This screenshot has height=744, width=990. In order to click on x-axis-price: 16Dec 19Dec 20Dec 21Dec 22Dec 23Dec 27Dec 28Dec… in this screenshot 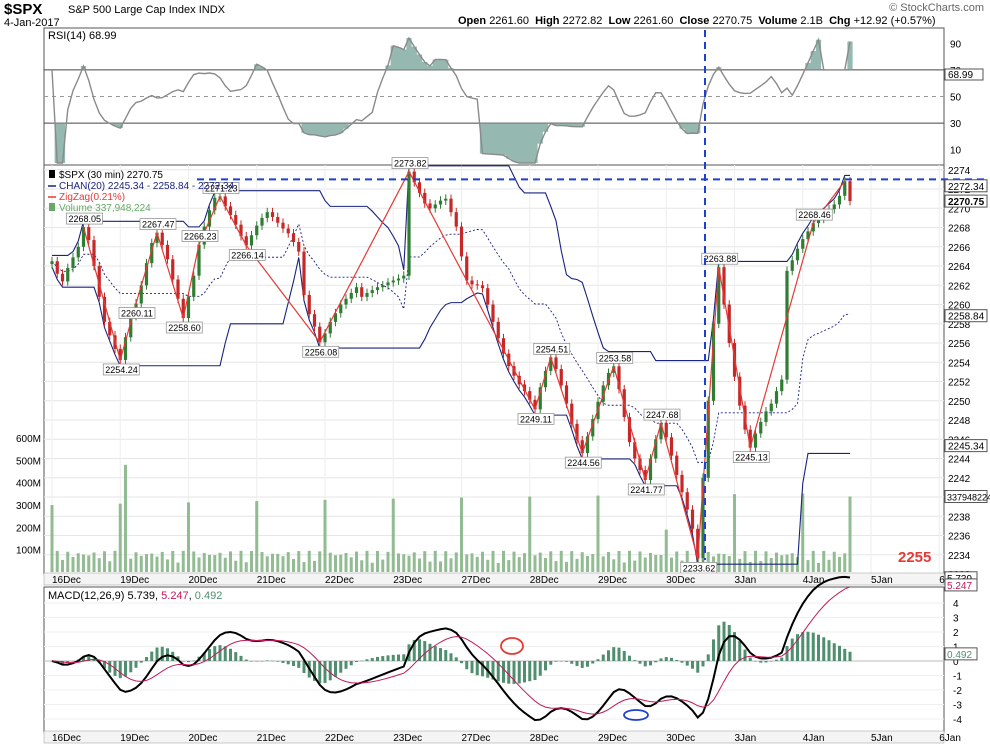, I will do `click(502, 579)`.